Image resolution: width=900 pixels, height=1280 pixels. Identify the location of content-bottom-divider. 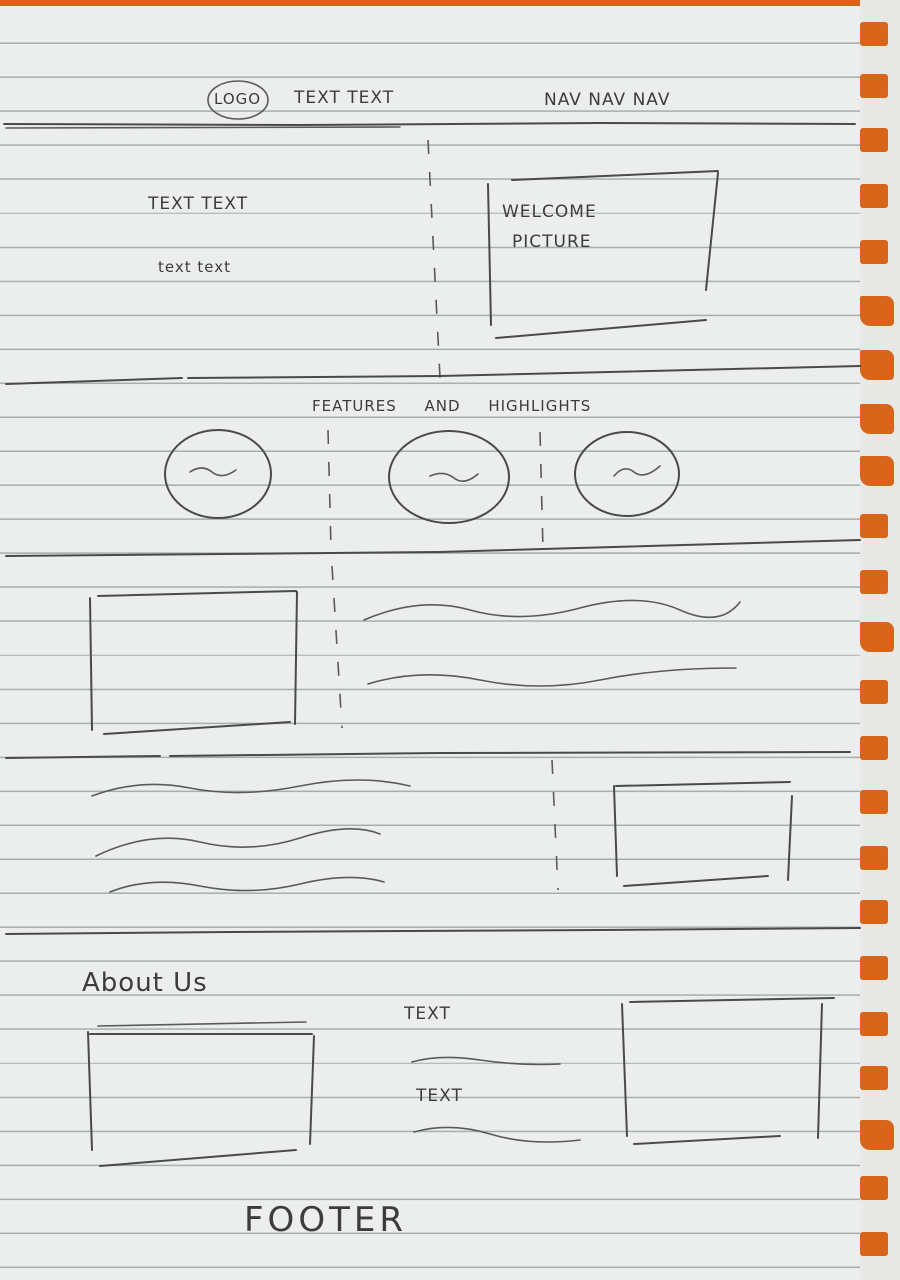
(428, 755).